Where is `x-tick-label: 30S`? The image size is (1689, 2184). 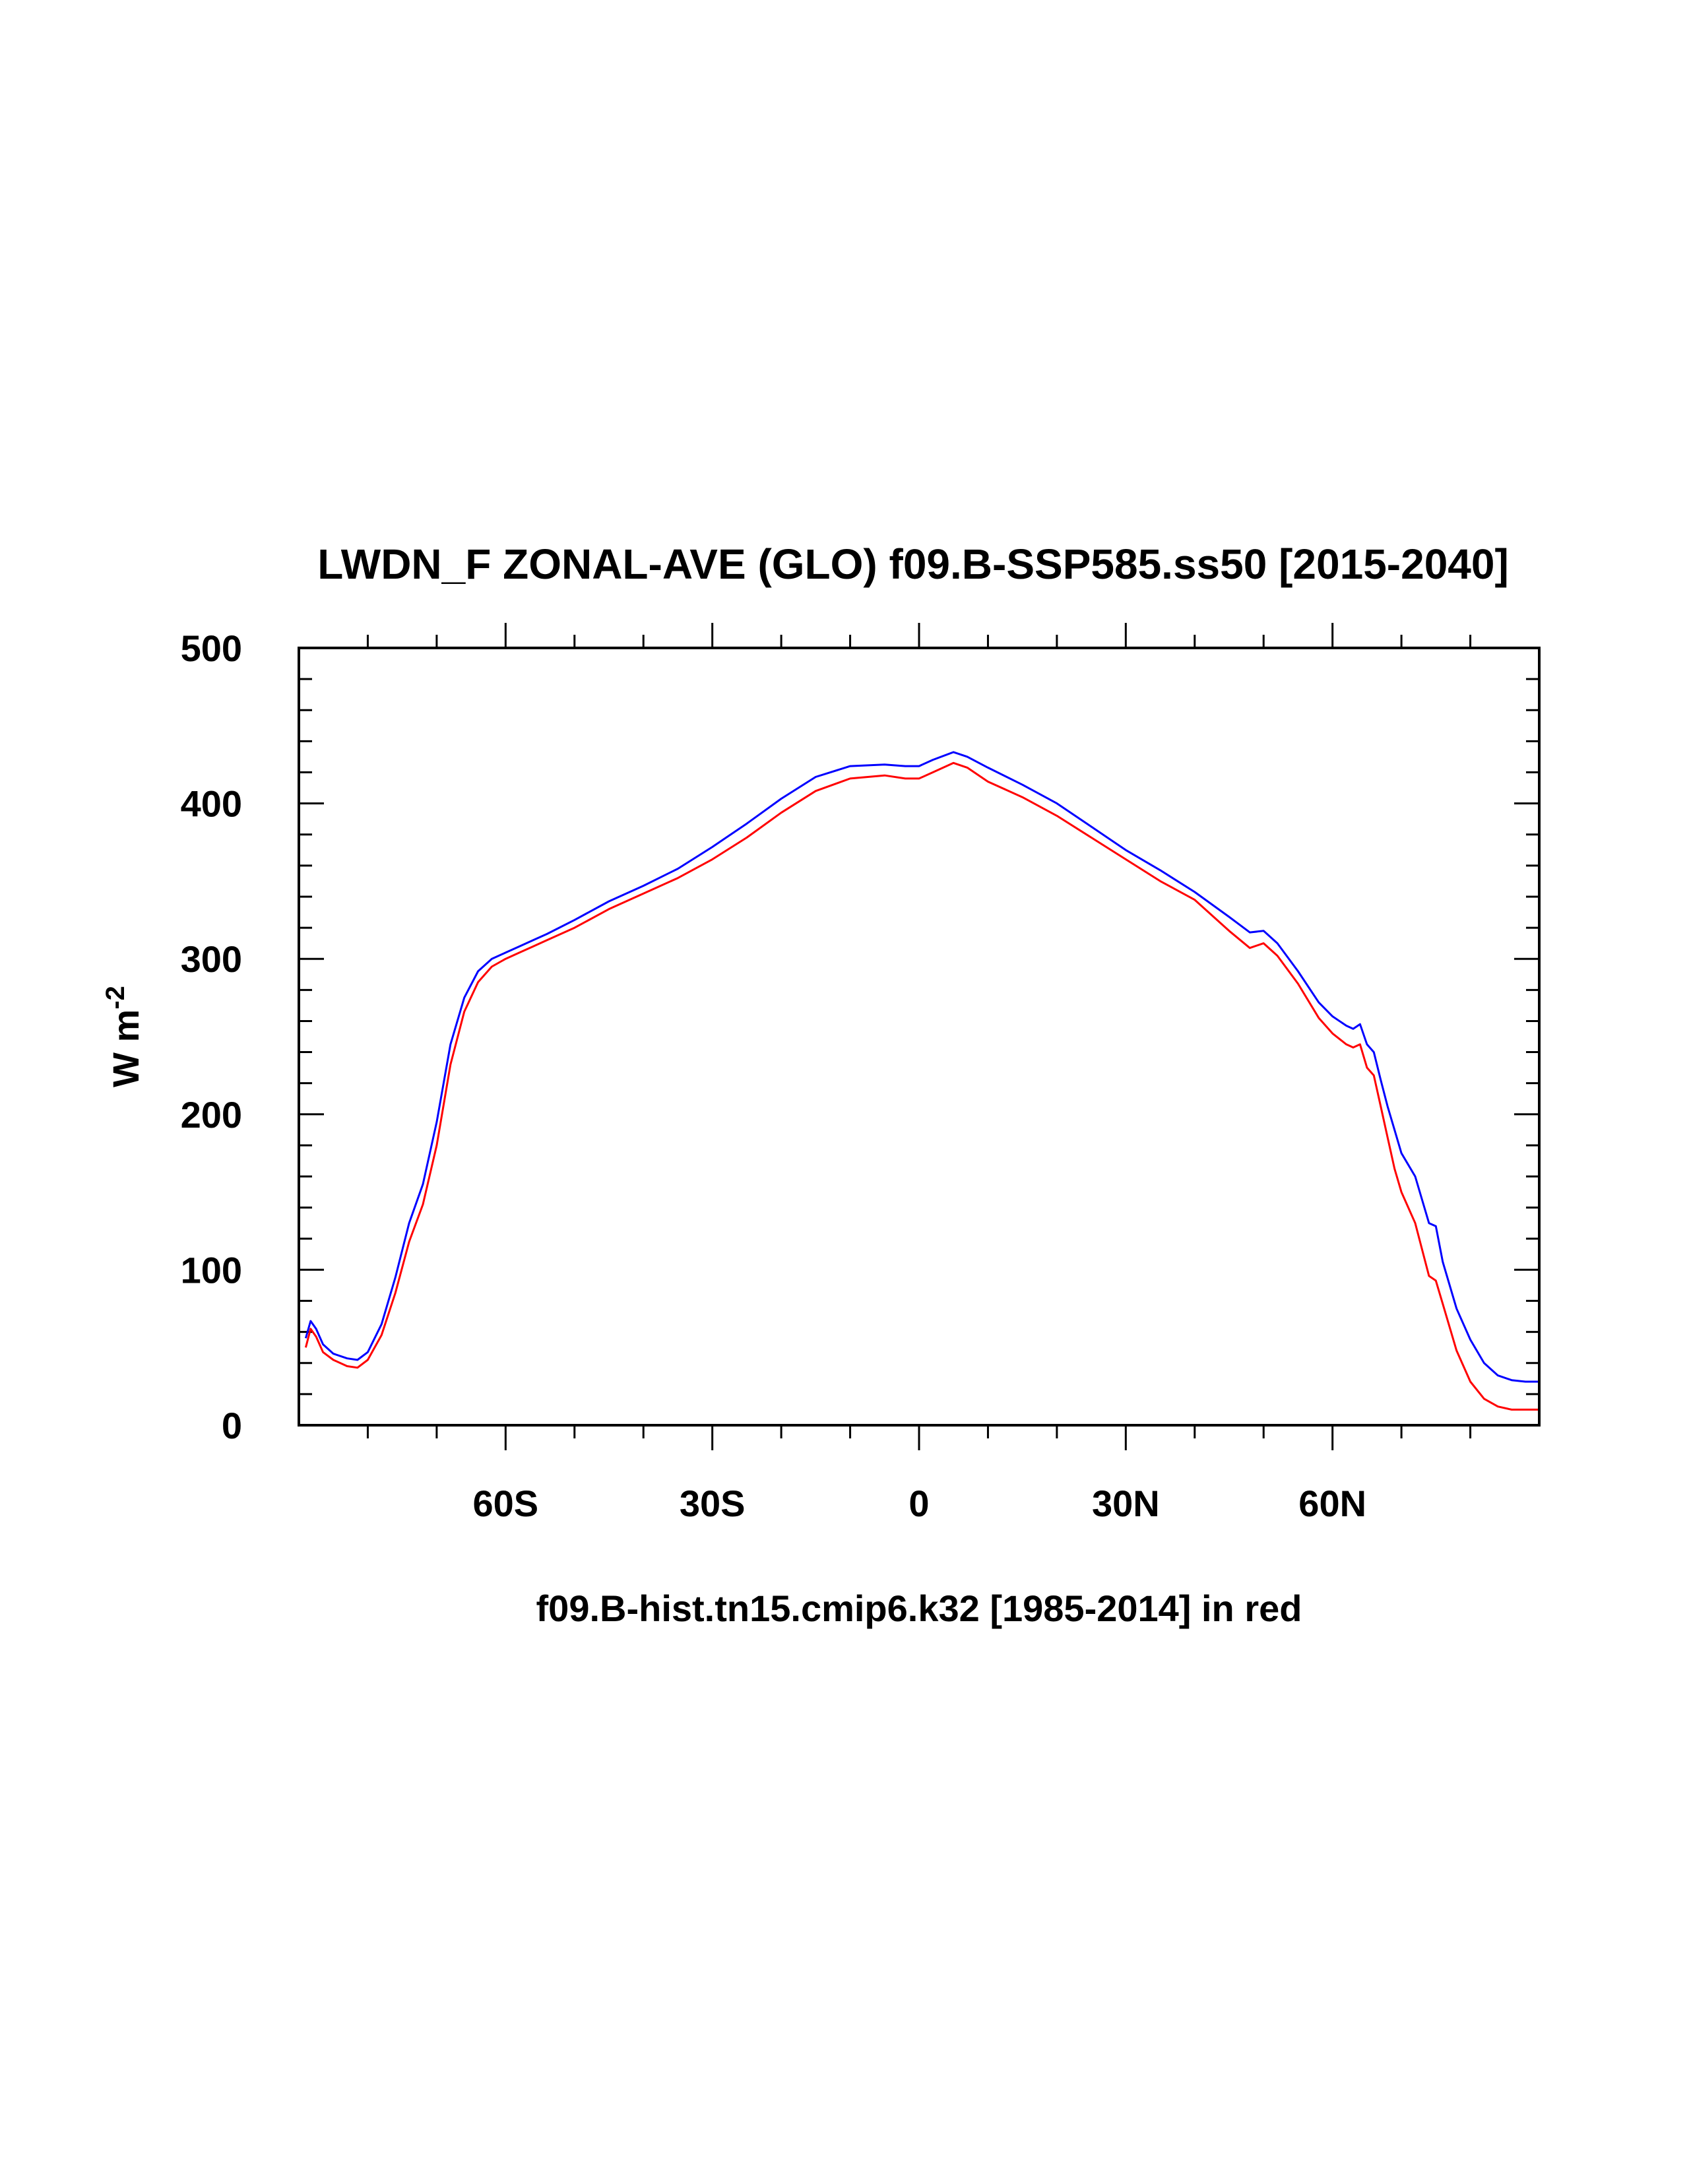 x-tick-label: 30S is located at coordinates (713, 1503).